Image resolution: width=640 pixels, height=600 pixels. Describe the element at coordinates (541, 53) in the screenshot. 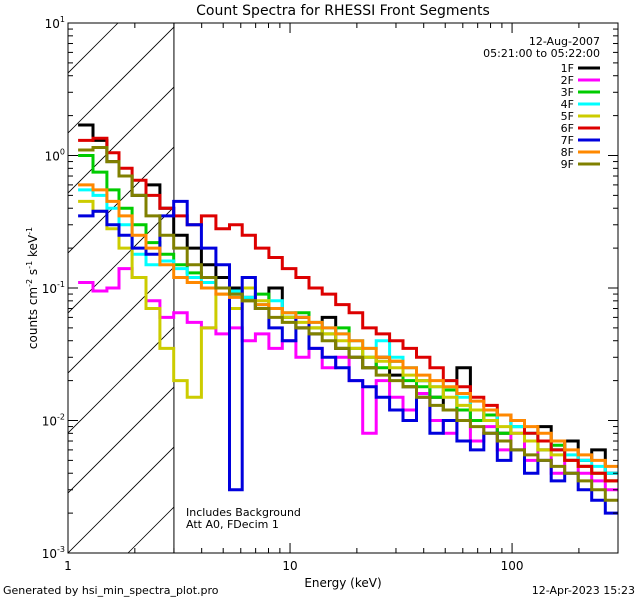

I see `time-range-label: 05:21:00 to 05:22:00` at that location.